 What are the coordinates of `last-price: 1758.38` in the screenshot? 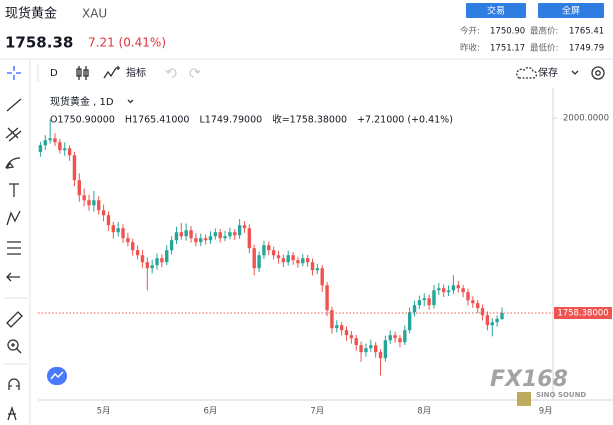 It's located at (39, 43).